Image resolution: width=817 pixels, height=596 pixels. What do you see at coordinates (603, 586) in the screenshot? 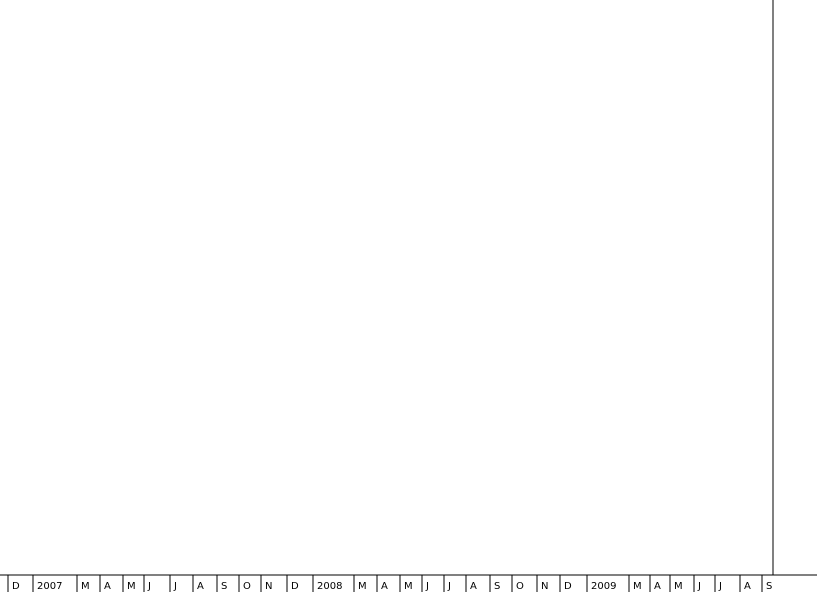
I see `x-tick-label: 2009` at bounding box center [603, 586].